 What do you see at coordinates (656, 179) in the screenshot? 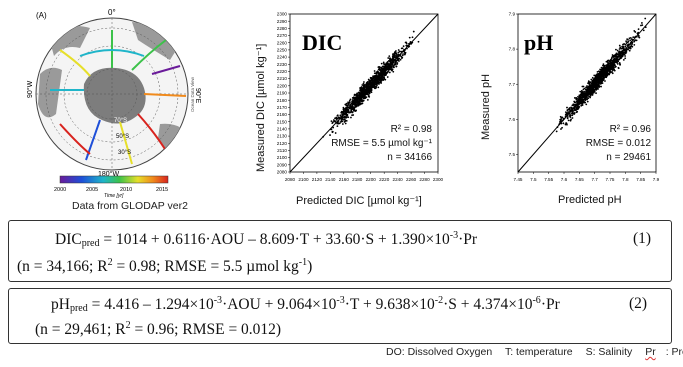
I see `x-tick-label: 7.9` at bounding box center [656, 179].